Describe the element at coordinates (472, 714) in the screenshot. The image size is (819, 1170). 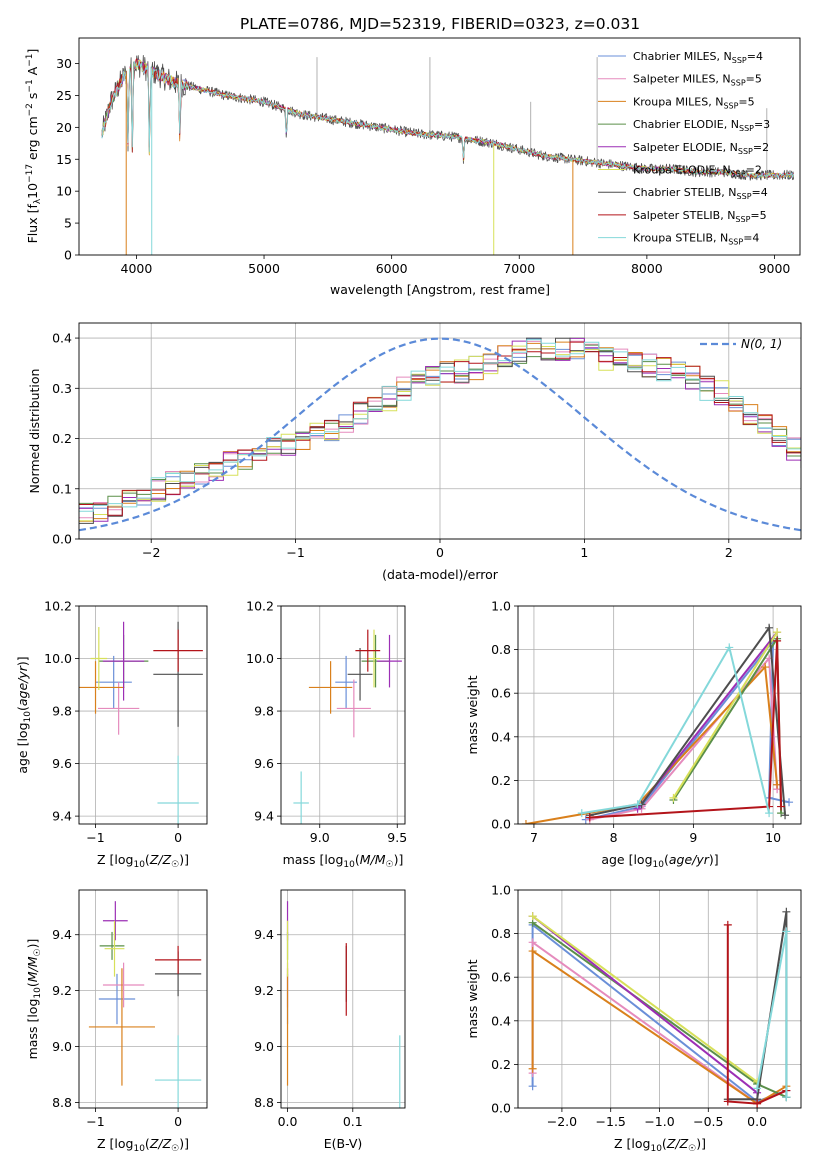
I see `massweight-vs-age-ylabel: mass weight` at that location.